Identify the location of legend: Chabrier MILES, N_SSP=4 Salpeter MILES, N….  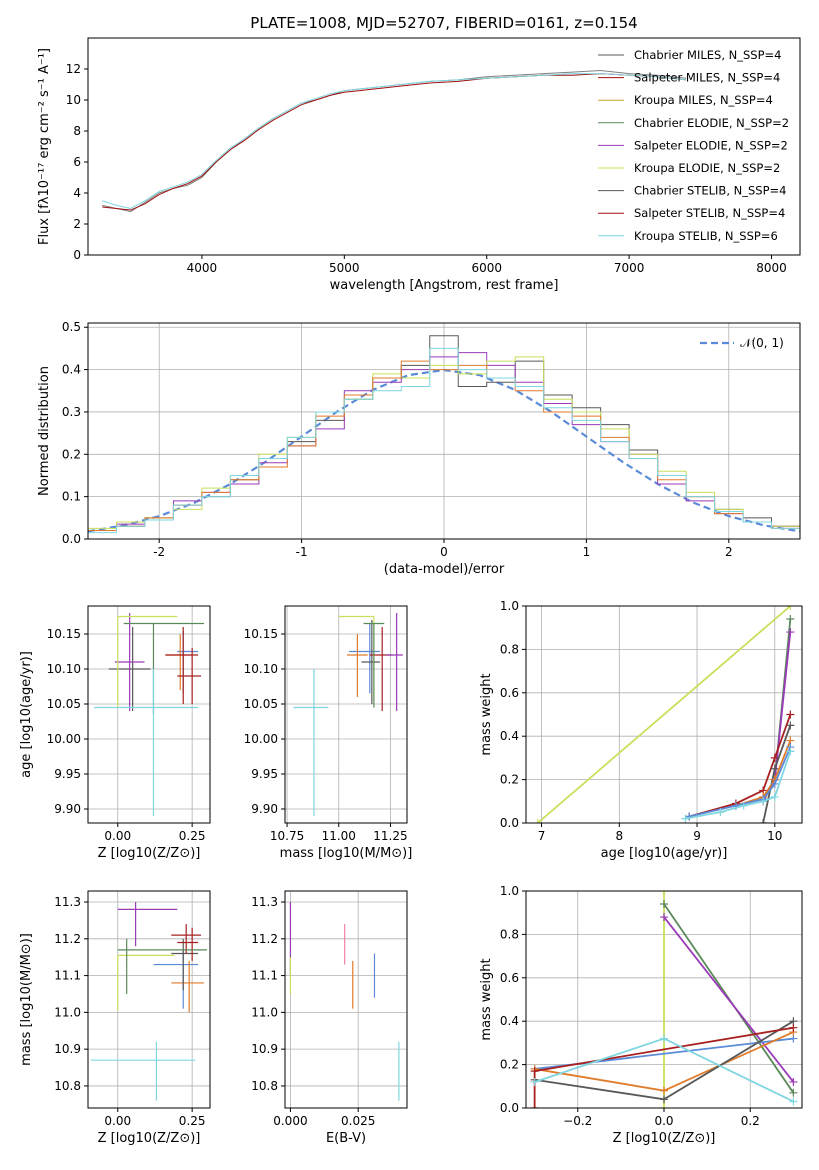
(693, 145).